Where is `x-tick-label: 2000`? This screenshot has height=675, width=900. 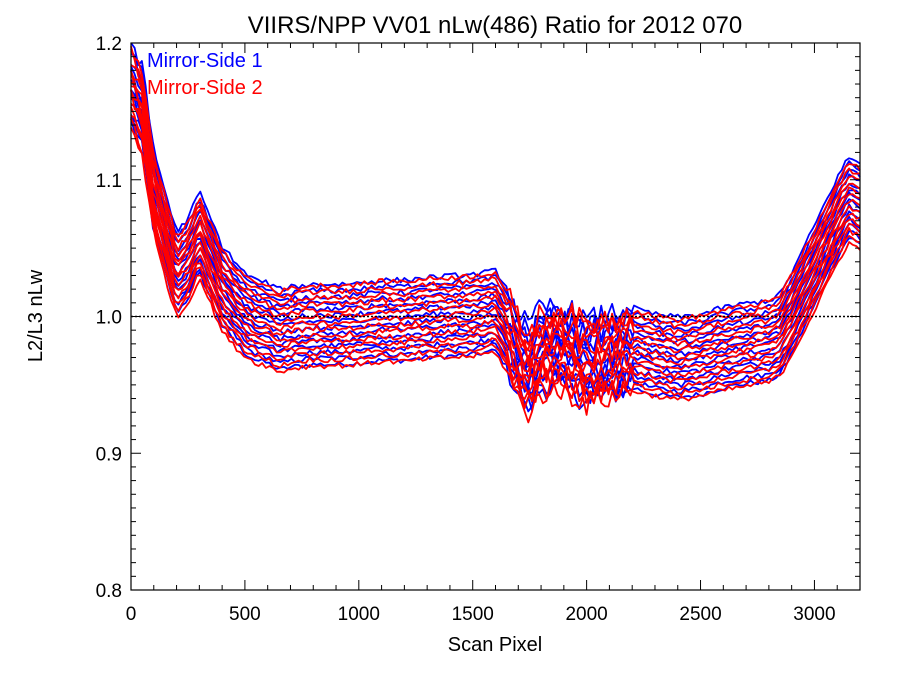
x-tick-label: 2000 is located at coordinates (586, 614).